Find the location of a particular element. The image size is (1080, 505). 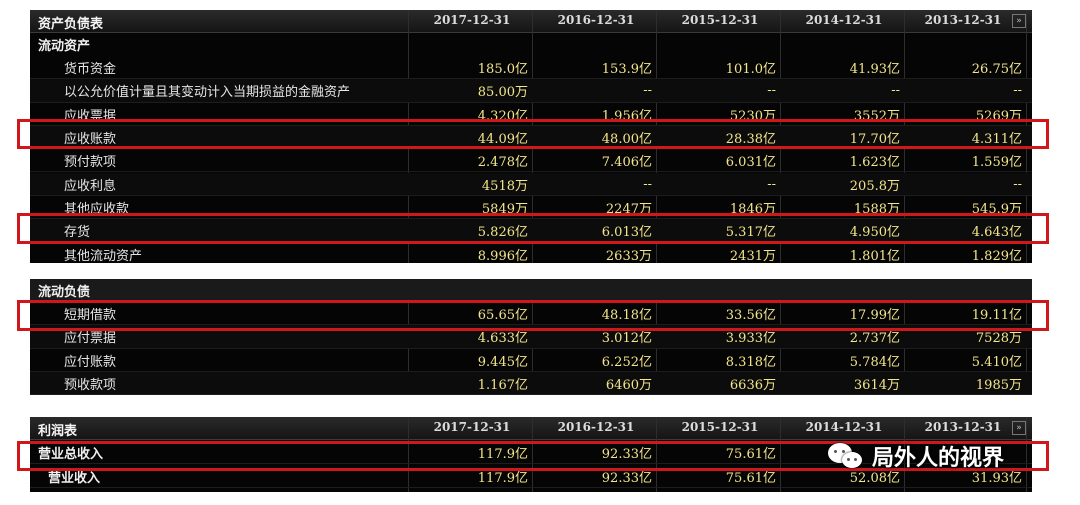

value-cell: 19.11亿 is located at coordinates (996, 316).